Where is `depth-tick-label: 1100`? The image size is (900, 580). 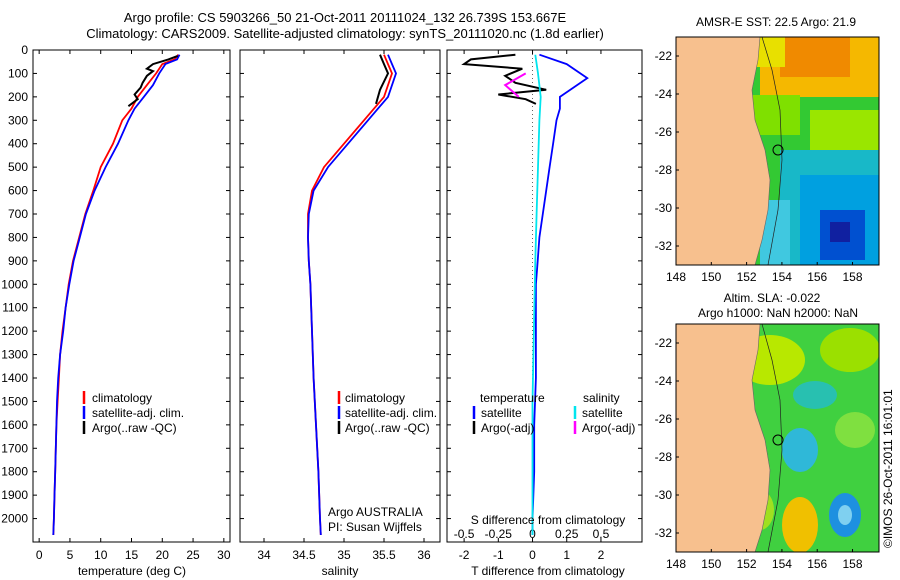 depth-tick-label: 1100 is located at coordinates (15, 308).